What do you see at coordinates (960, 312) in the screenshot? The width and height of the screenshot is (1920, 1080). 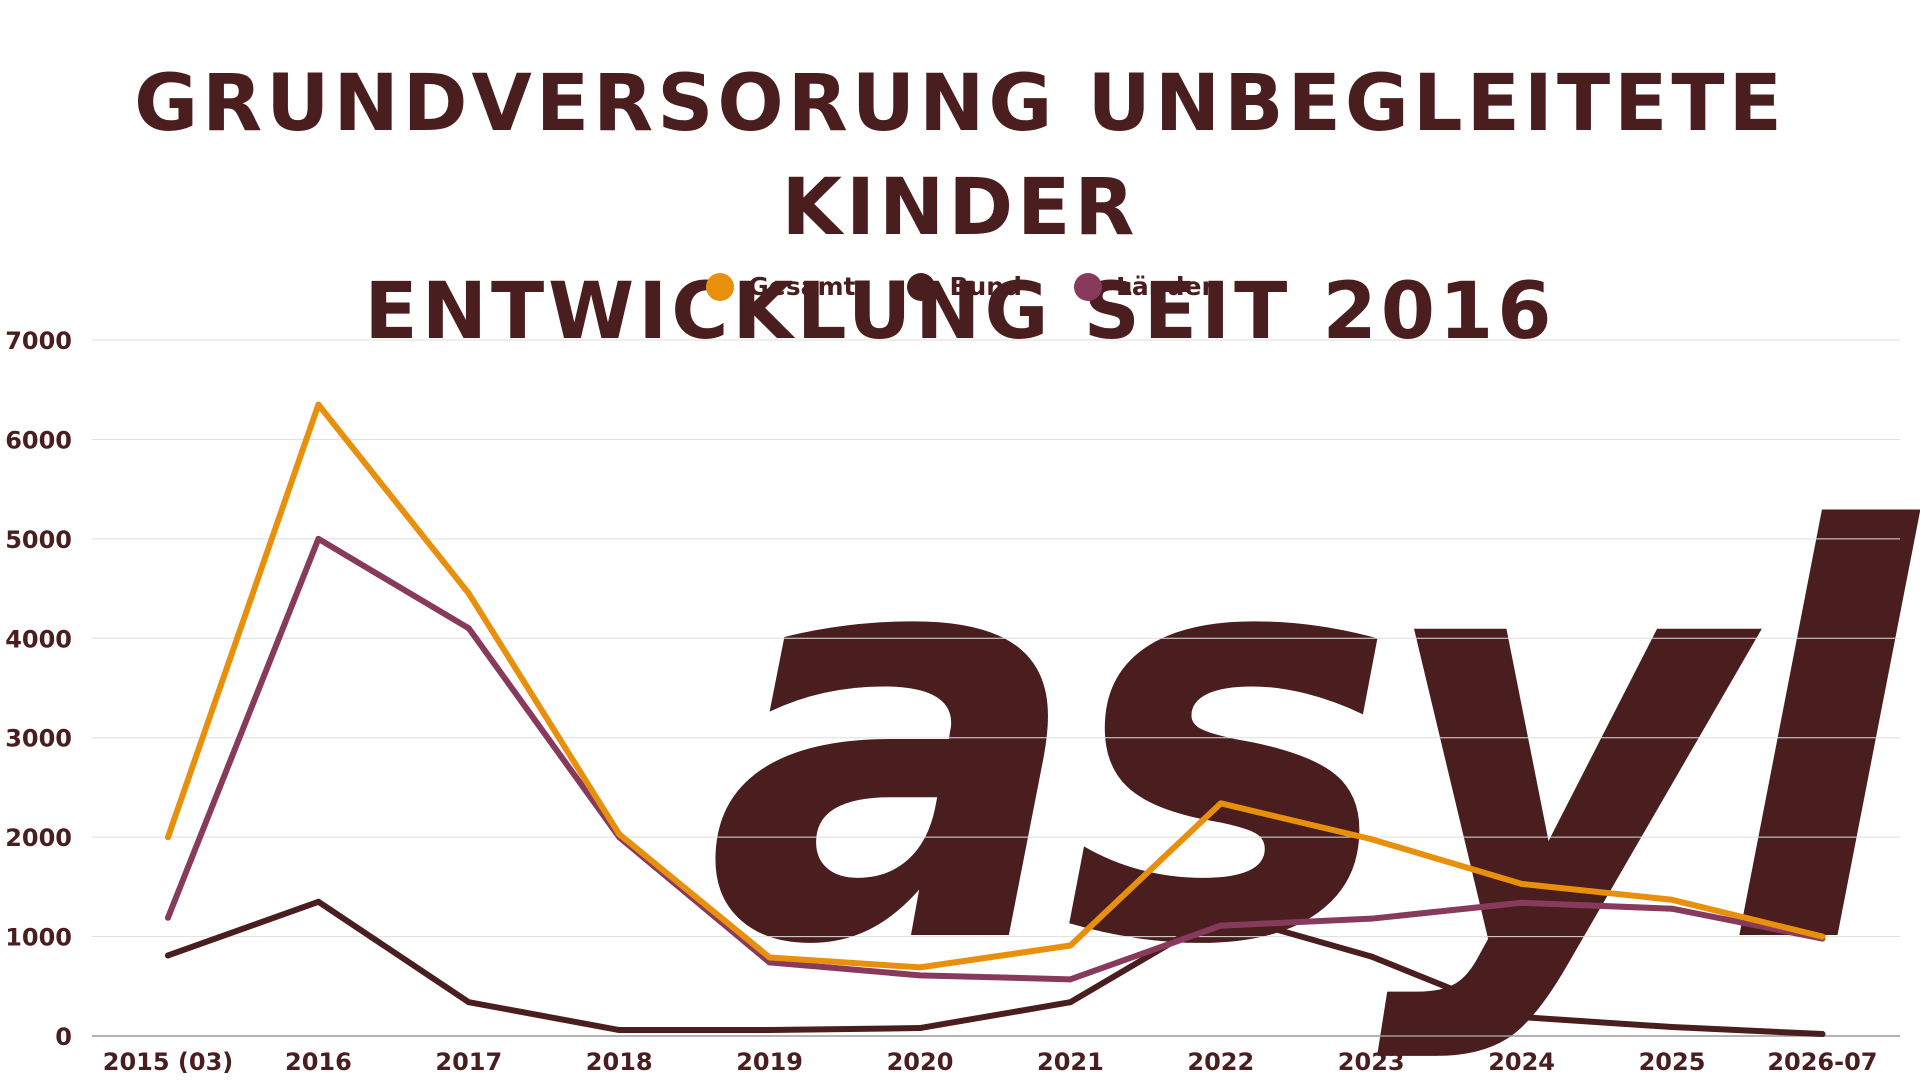 I see `title-line-2: ENTWICKLUNG SEIT 2016` at bounding box center [960, 312].